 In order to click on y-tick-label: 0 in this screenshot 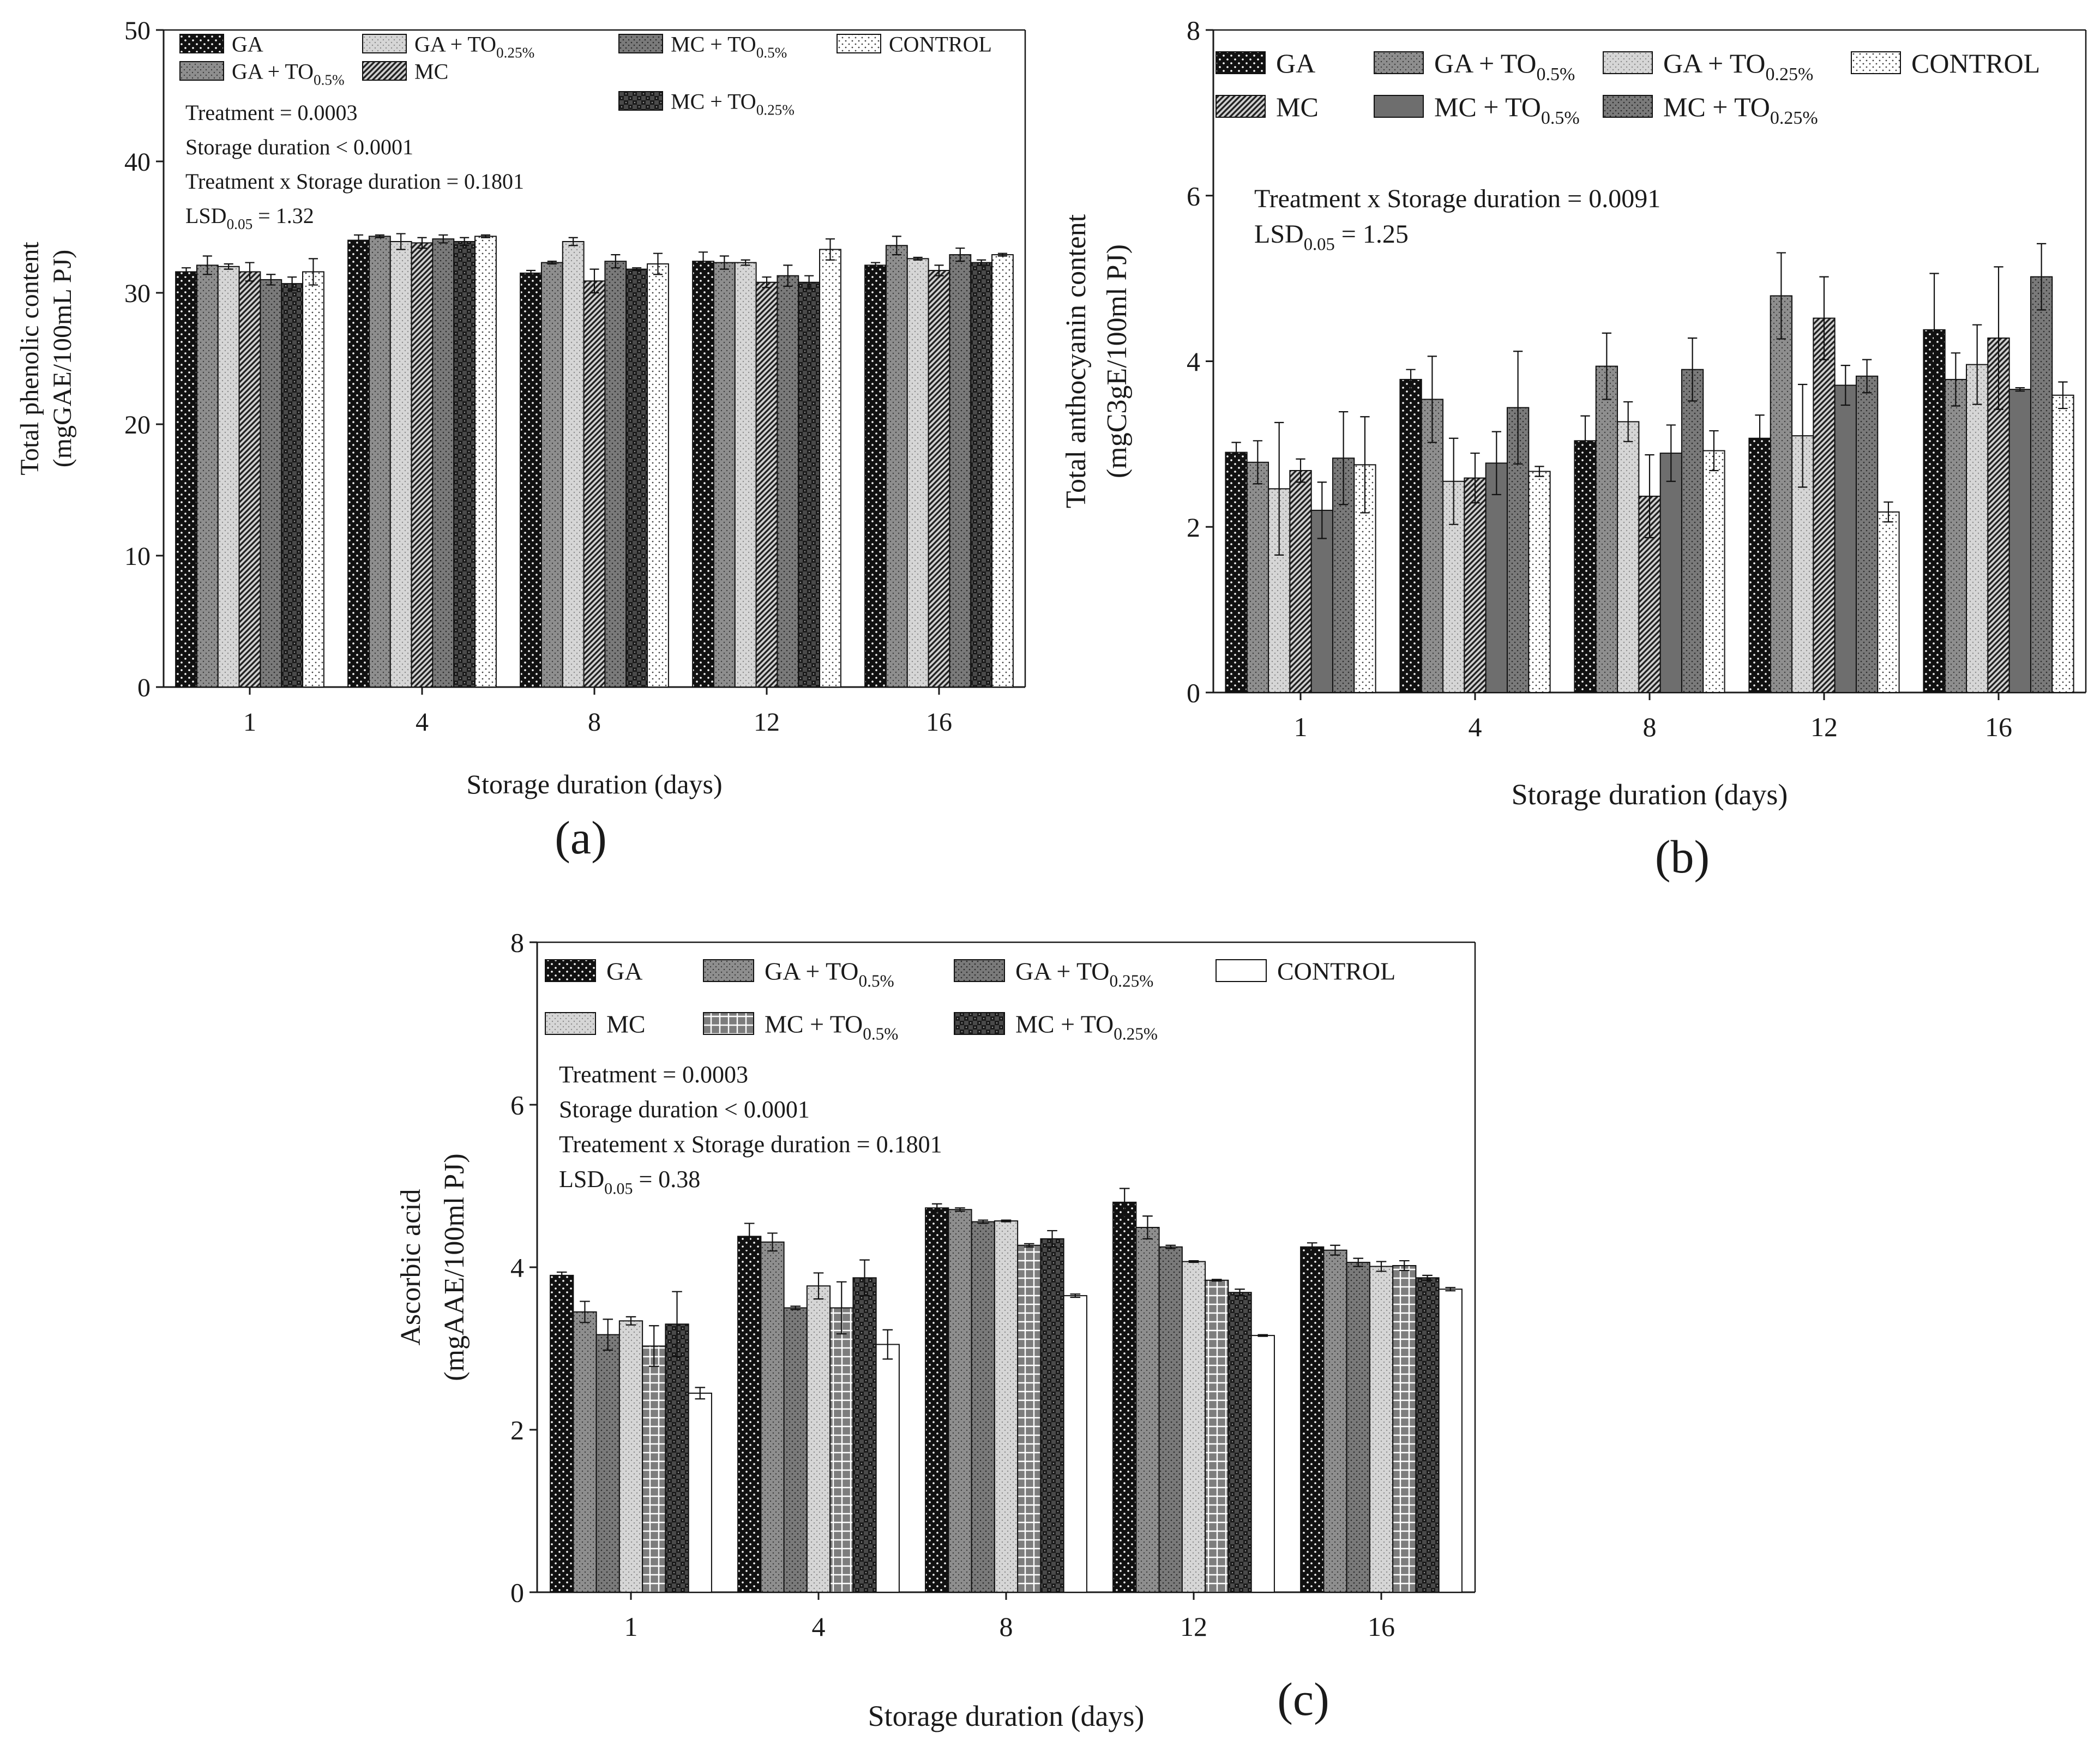, I will do `click(517, 1593)`.